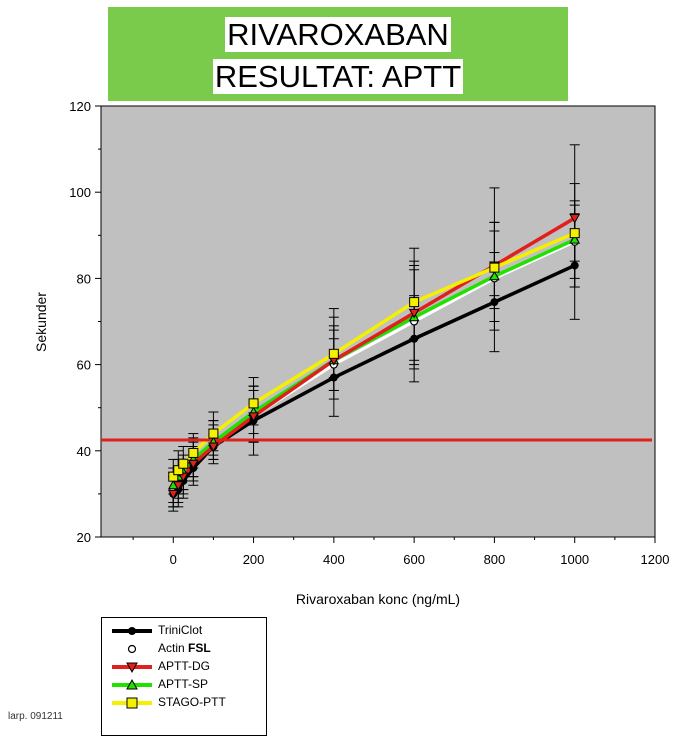 The height and width of the screenshot is (736, 674). What do you see at coordinates (132, 703) in the screenshot?
I see `legend-swatch-stago-ptt` at bounding box center [132, 703].